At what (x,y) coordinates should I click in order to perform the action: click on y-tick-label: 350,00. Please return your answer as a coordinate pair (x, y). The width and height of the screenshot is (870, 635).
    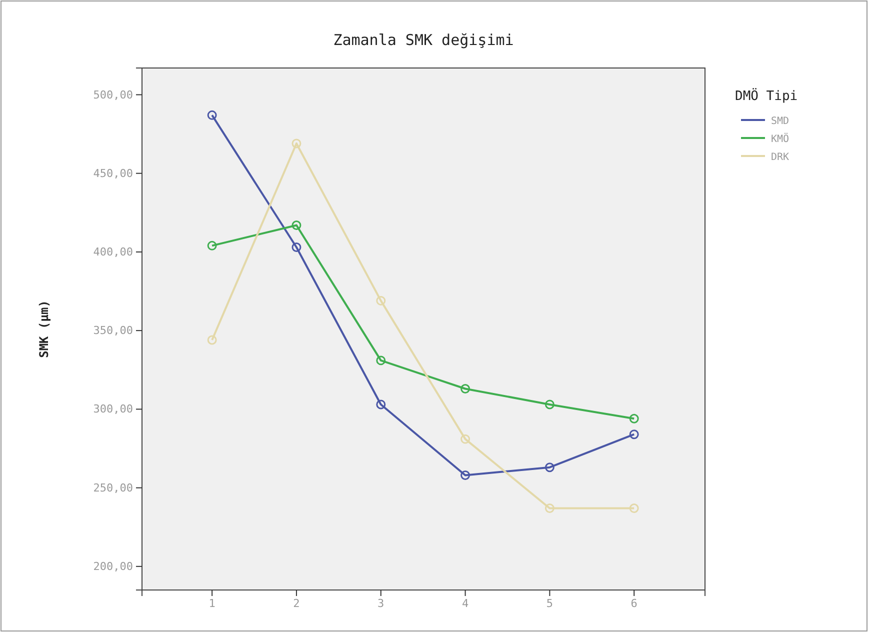
    Looking at the image, I should click on (113, 331).